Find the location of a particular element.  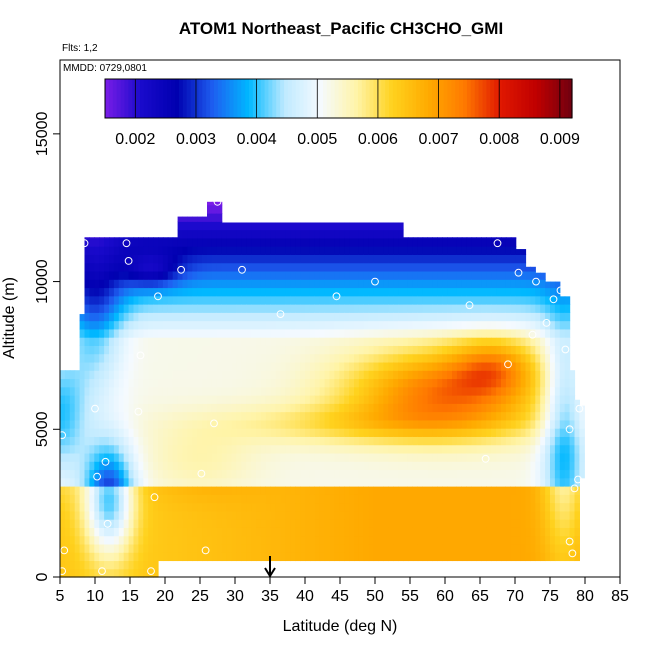

observation-point is located at coordinates (375, 281).